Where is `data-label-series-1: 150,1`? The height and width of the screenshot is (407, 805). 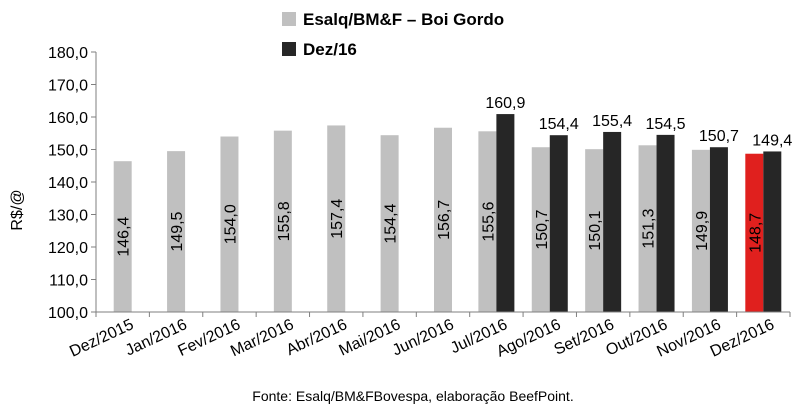 data-label-series-1: 150,1 is located at coordinates (595, 230).